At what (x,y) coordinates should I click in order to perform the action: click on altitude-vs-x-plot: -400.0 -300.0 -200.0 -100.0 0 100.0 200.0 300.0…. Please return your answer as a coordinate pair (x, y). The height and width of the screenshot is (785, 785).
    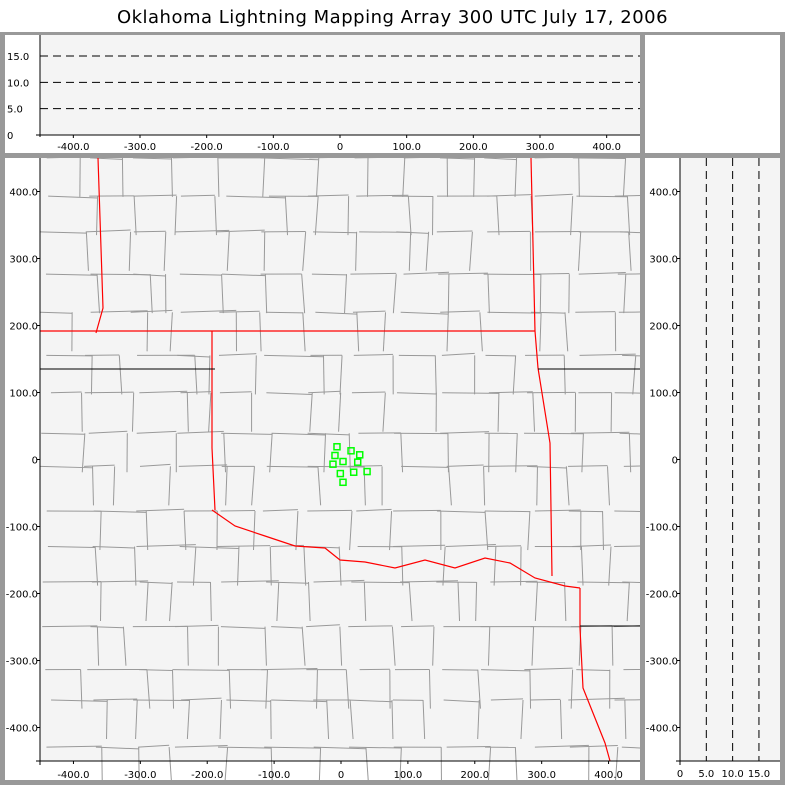
    Looking at the image, I should click on (323, 94).